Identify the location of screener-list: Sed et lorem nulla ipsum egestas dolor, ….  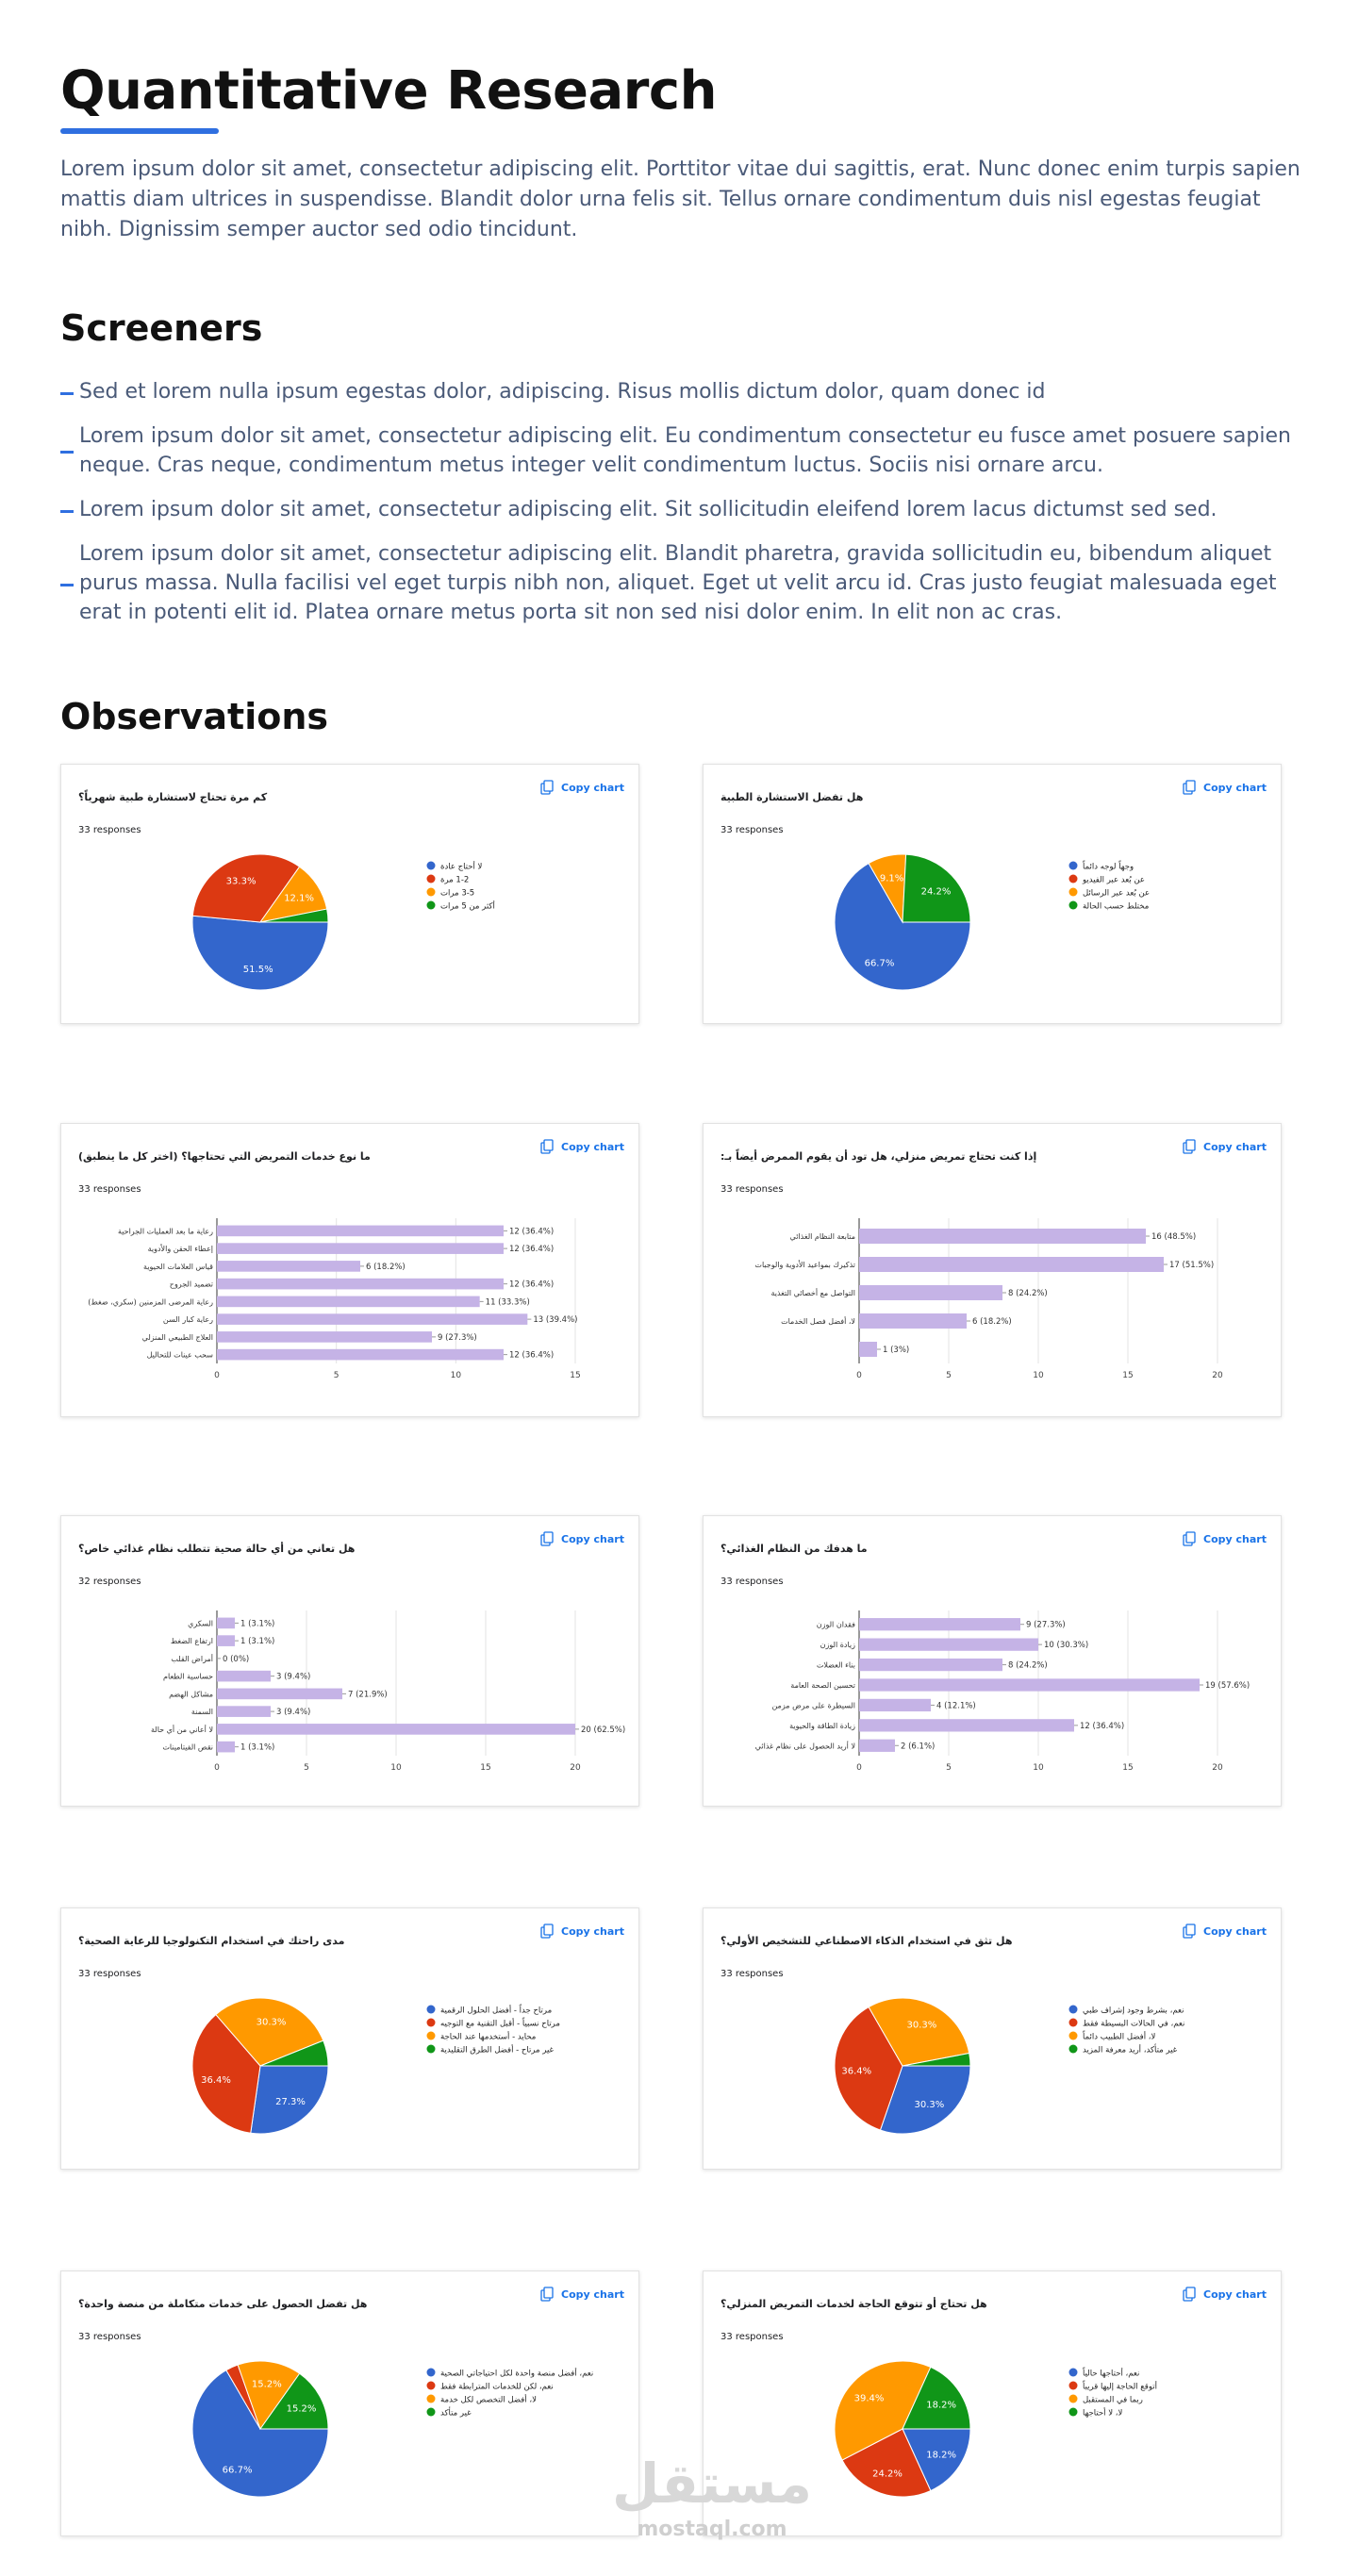
(682, 509).